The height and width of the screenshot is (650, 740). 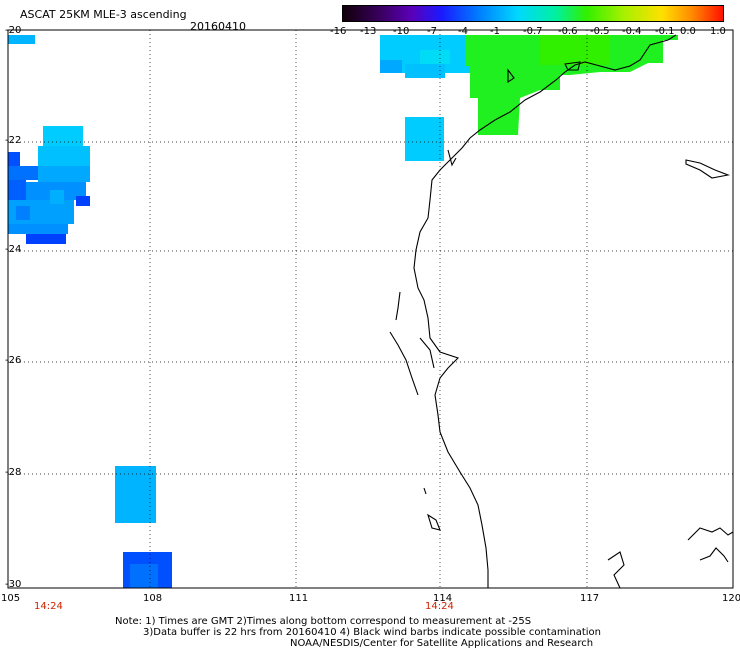 I want to click on colorbar-label: -0.7, so click(x=533, y=31).